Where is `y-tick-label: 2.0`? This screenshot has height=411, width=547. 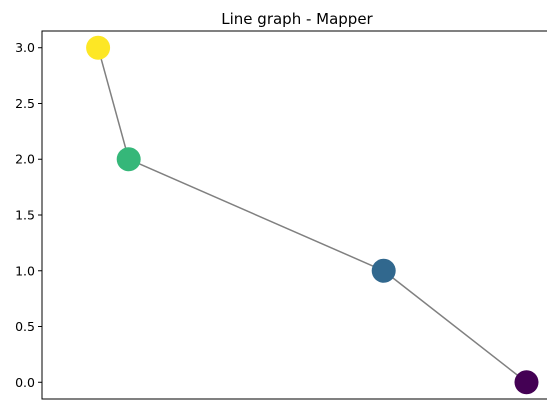 y-tick-label: 2.0 is located at coordinates (25, 159).